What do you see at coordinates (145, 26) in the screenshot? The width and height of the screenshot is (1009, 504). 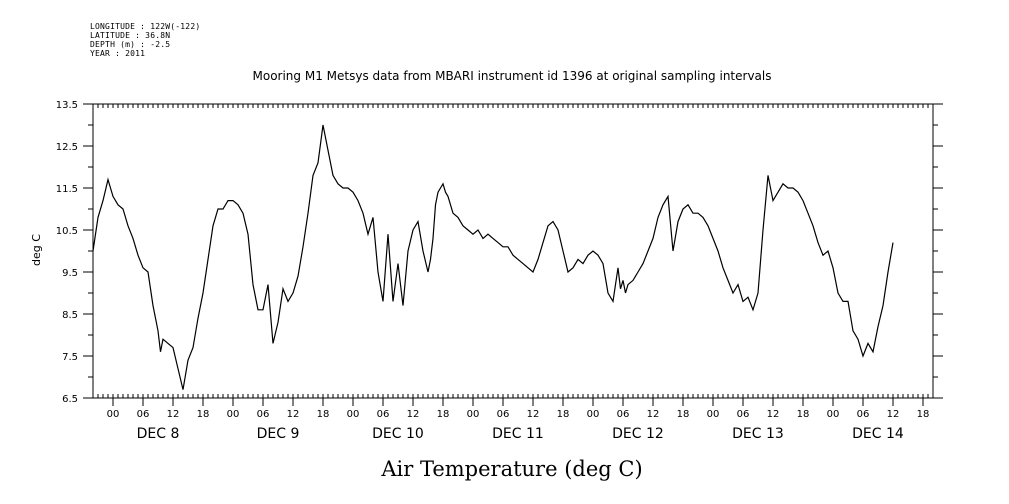 I see `longitude-text: LONGITUDE : 122W(-122)` at bounding box center [145, 26].